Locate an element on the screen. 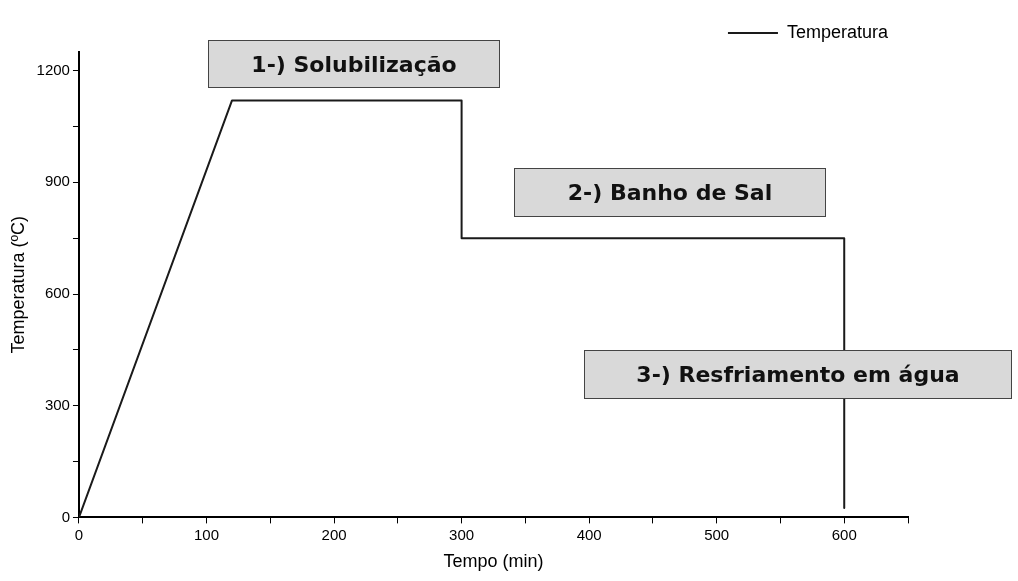  x-tick-label: 600 is located at coordinates (844, 534).